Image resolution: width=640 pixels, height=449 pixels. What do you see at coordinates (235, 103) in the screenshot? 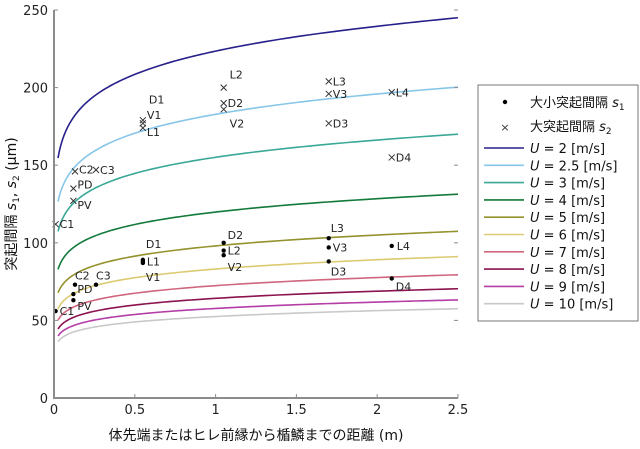
I see `s2-point-label: D2` at bounding box center [235, 103].